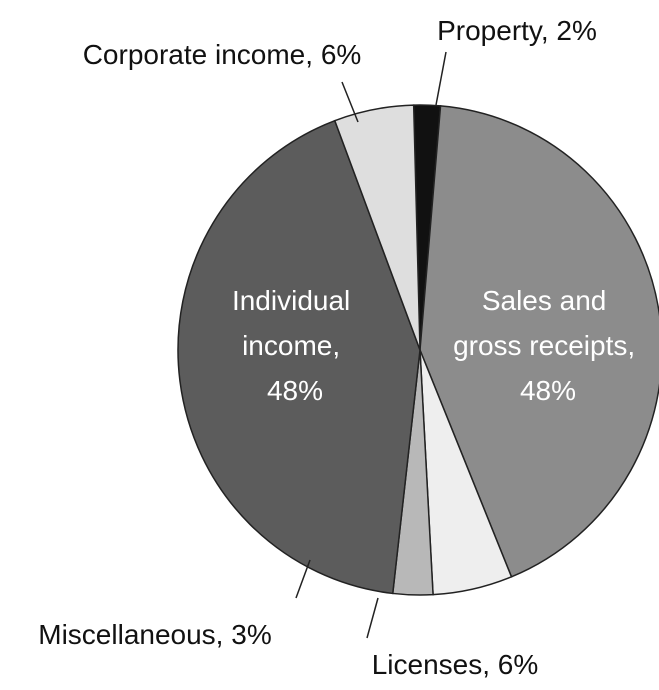  I want to click on leader-line-corporate-income, so click(350, 102).